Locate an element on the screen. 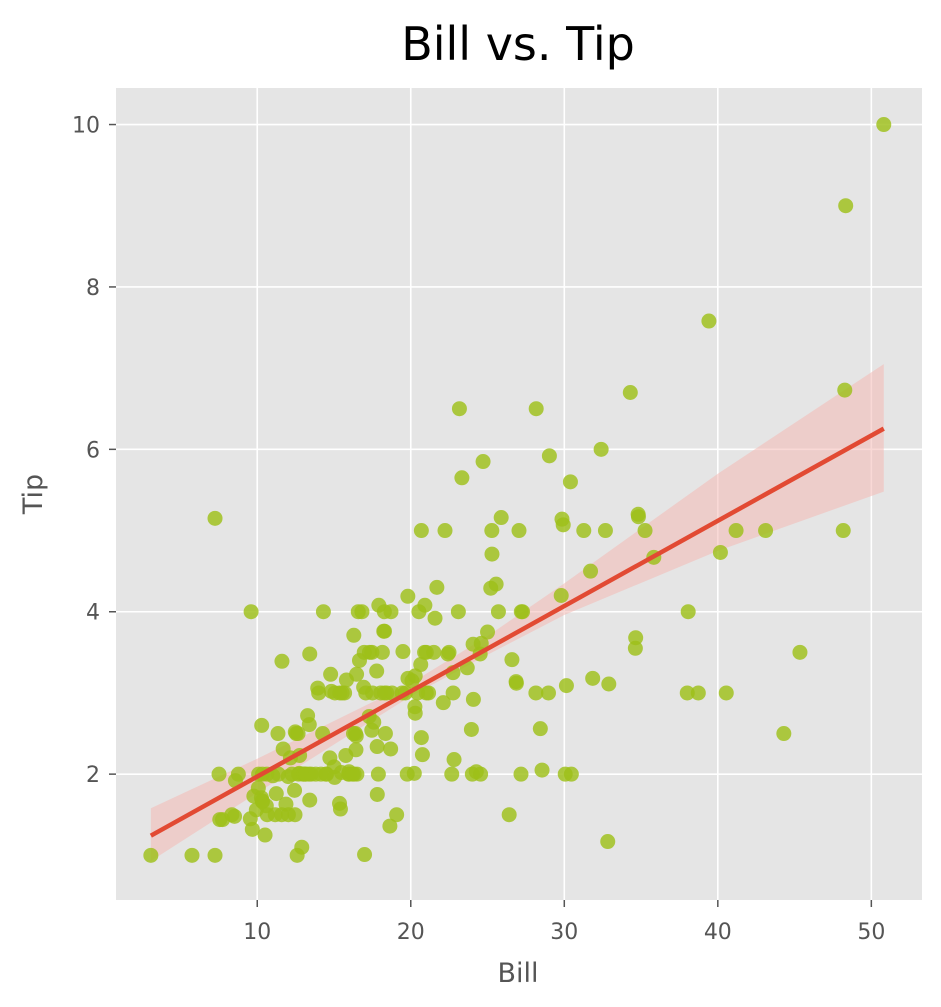  y-tick-label: 4 is located at coordinates (93, 613).